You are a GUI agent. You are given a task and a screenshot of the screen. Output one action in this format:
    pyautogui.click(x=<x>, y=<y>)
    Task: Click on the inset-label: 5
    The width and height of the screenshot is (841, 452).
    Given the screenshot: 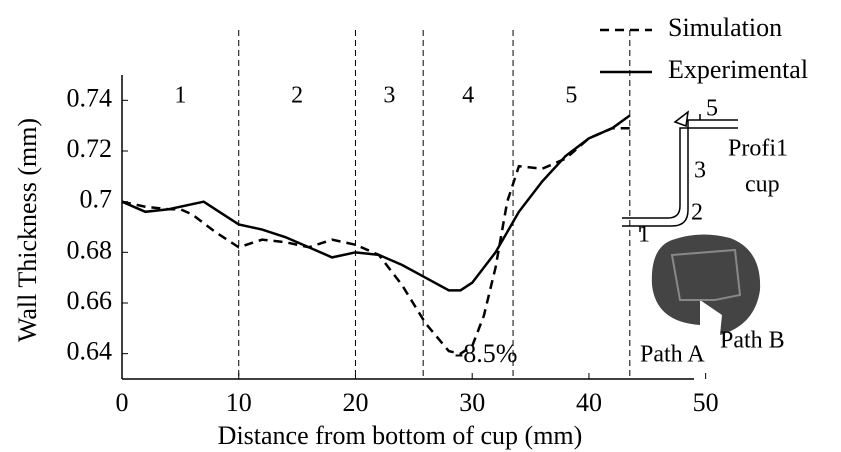 What is the action you would take?
    pyautogui.click(x=712, y=109)
    